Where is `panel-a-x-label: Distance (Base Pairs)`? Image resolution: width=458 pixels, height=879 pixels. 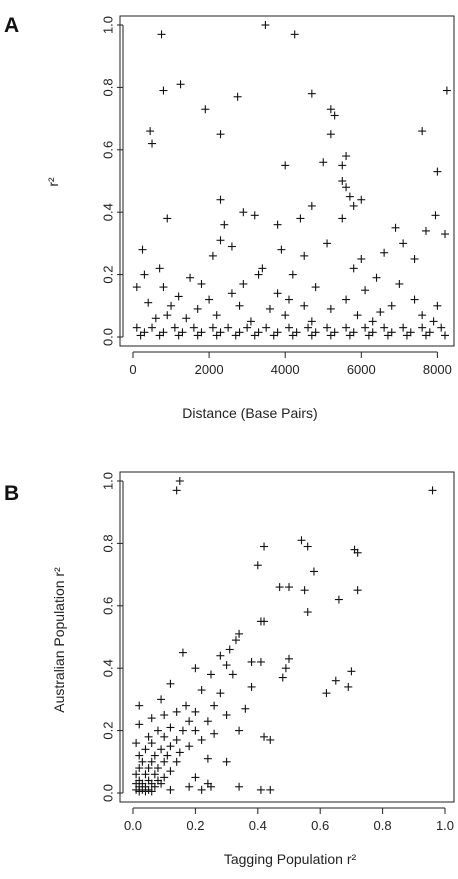 panel-a-x-label: Distance (Base Pairs) is located at coordinates (249, 413).